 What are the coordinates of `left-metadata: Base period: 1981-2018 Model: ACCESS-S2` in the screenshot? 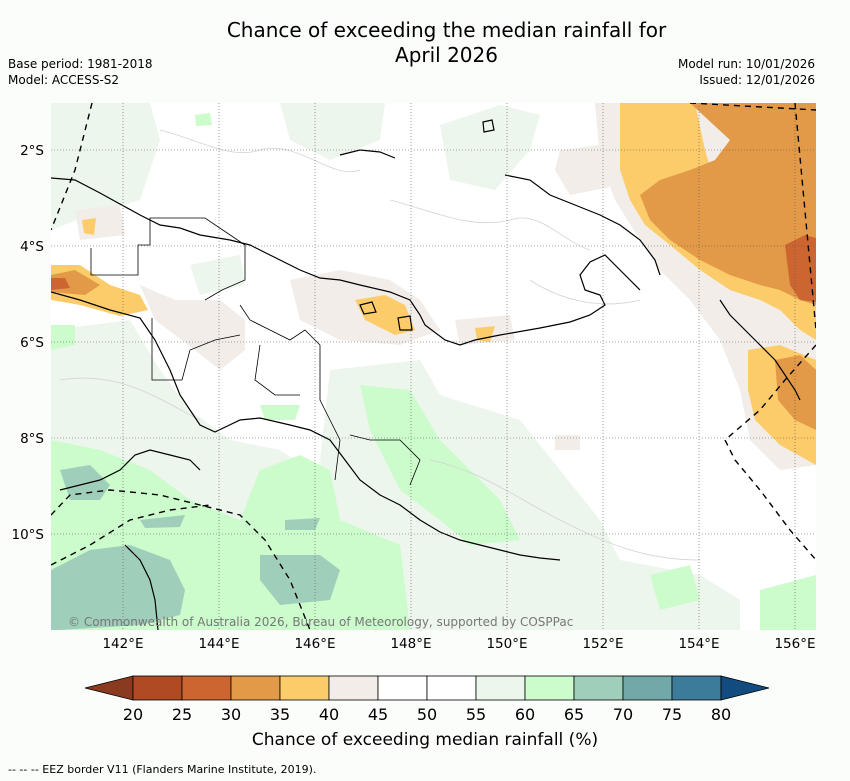 It's located at (80, 72).